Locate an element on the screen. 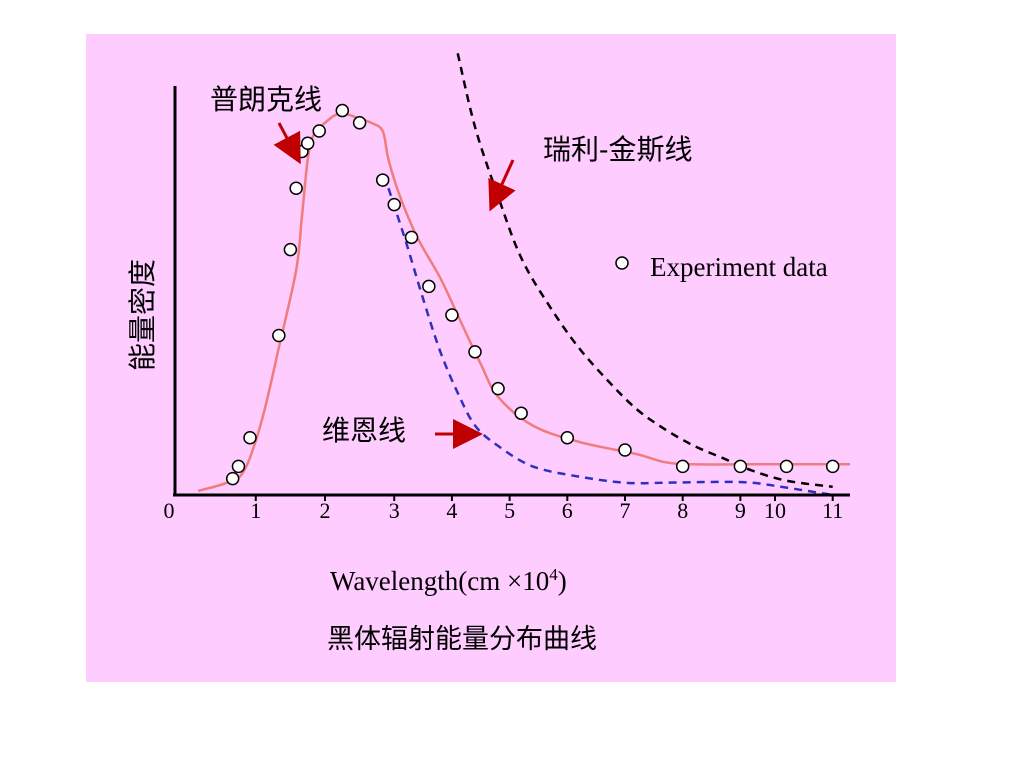 This screenshot has height=768, width=1024. rayleigh-jeans-curve-label: 瑞利-金斯线 is located at coordinates (617, 149).